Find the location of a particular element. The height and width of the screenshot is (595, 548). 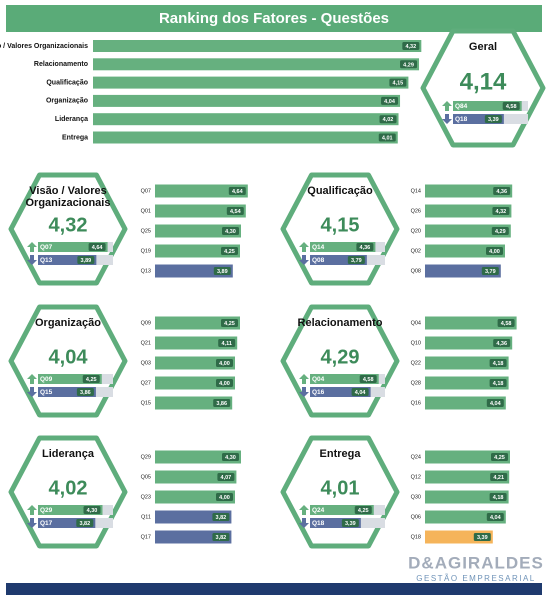

best-question: Q04 is located at coordinates (318, 379).